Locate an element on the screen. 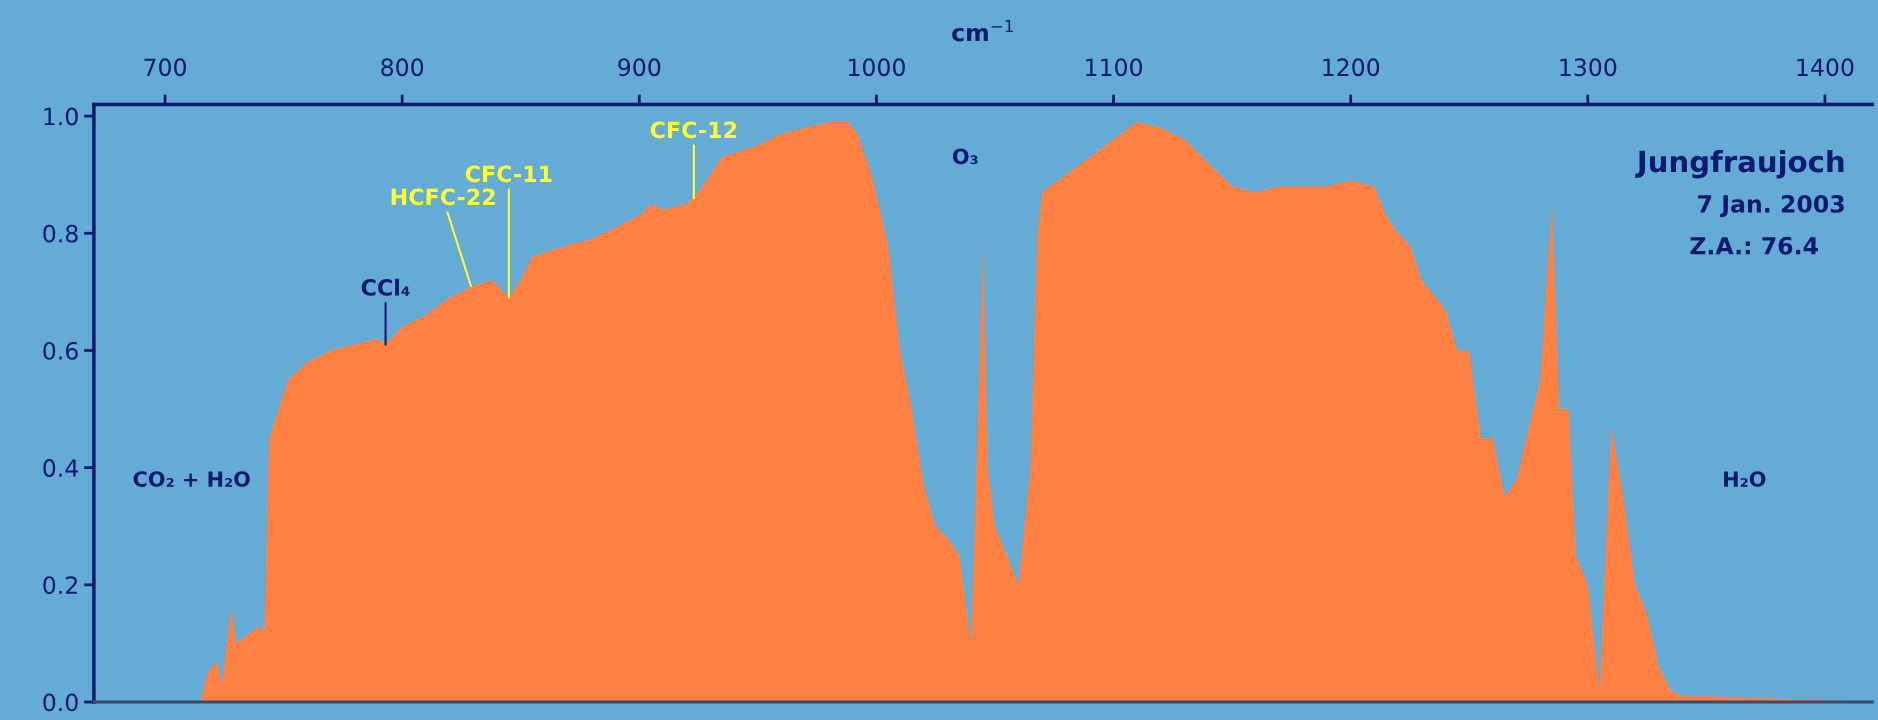  x-tick-label: 800 is located at coordinates (402, 67).